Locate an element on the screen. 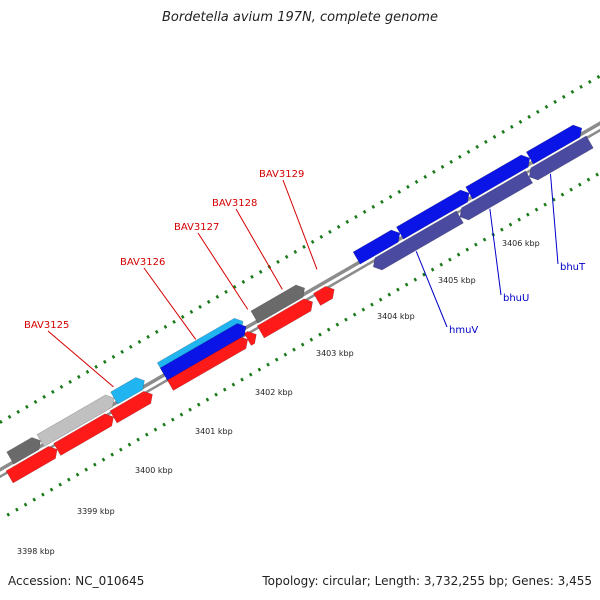  gene-label-bav3125: BAV3125 is located at coordinates (46, 325).